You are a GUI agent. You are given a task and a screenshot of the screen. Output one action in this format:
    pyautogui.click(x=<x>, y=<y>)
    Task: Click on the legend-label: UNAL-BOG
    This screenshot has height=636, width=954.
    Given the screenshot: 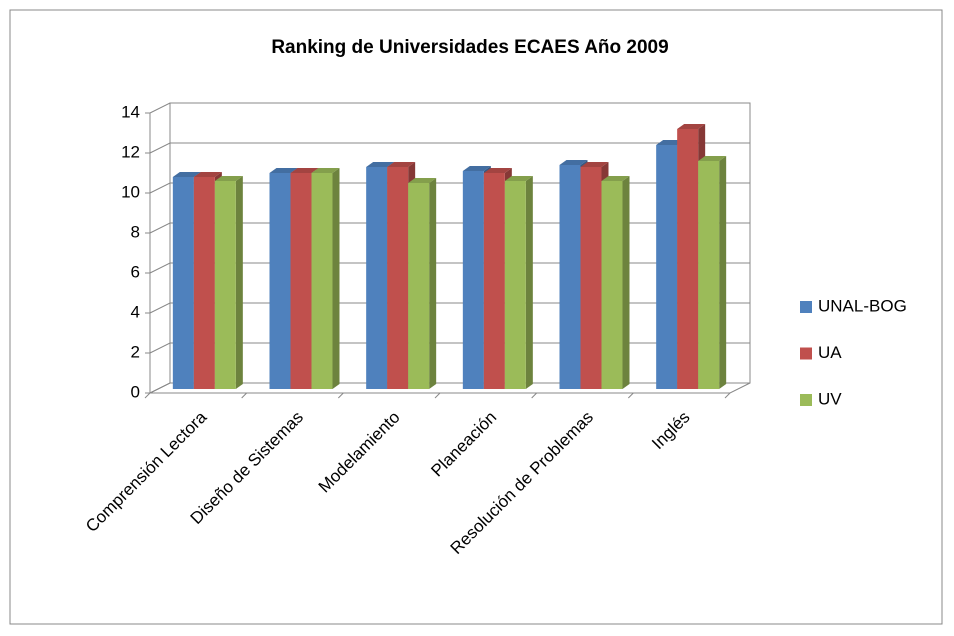 What is the action you would take?
    pyautogui.click(x=862, y=305)
    